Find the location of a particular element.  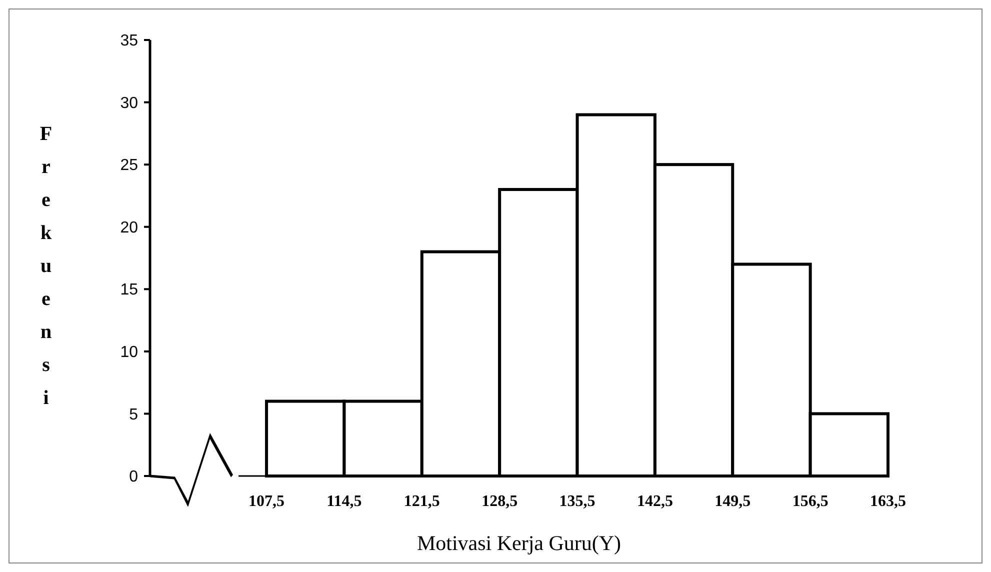

x-tick-label: 121,5 is located at coordinates (422, 501).